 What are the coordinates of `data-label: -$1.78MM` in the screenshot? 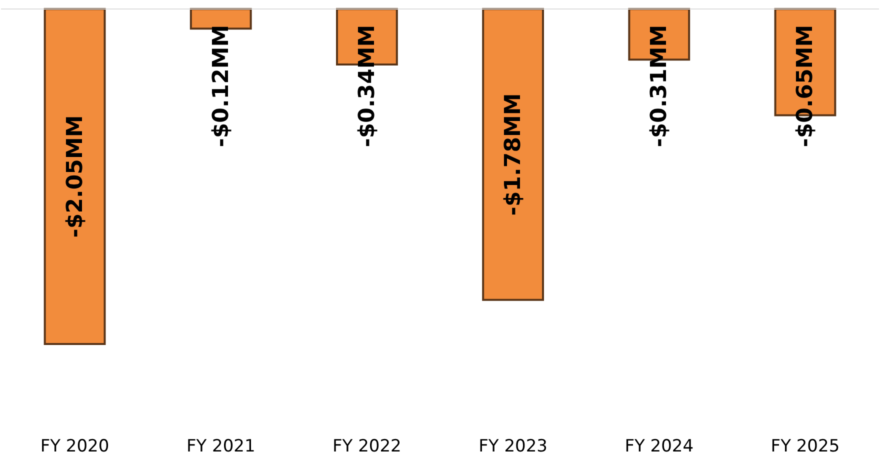 It's located at (513, 154).